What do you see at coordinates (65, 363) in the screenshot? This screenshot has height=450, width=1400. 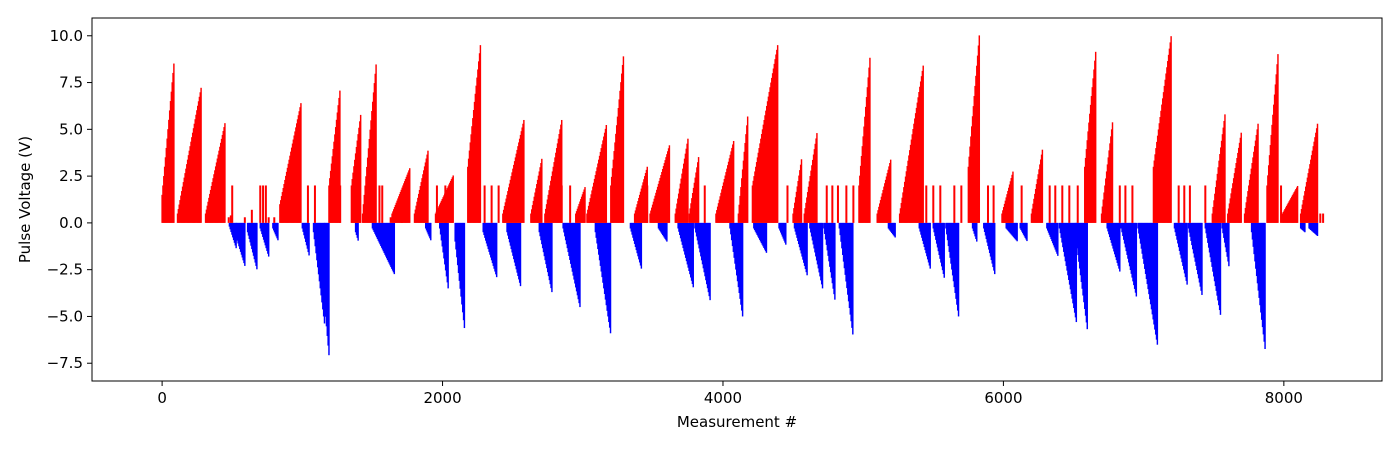 I see `y-tick-label: −7.5` at bounding box center [65, 363].